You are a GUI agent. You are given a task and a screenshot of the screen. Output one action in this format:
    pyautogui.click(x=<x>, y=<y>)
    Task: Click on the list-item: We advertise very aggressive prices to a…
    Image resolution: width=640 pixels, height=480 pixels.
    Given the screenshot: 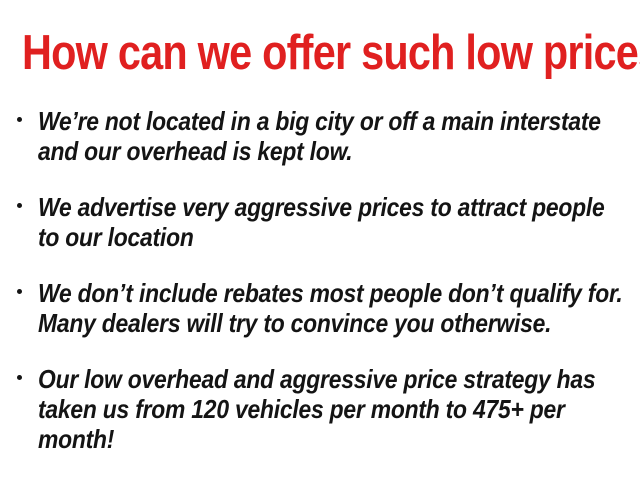 What is the action you would take?
    pyautogui.click(x=321, y=222)
    